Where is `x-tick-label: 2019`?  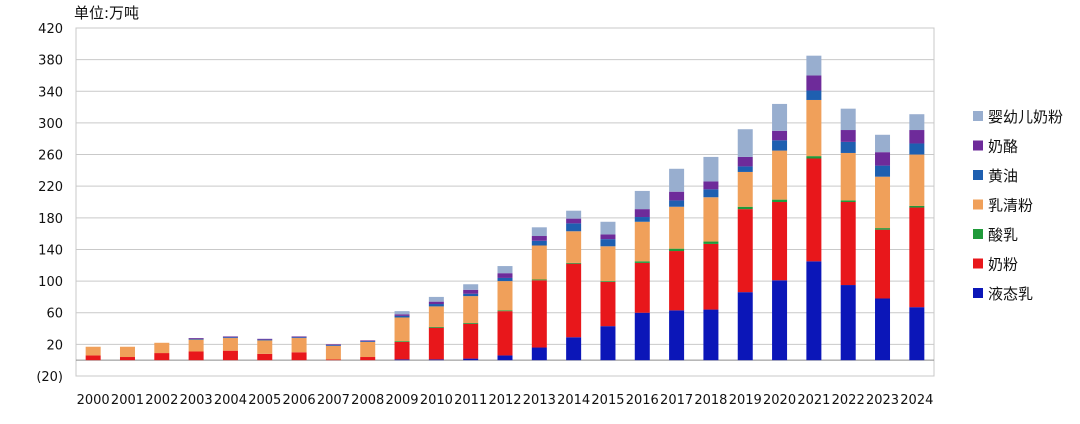
x-tick-label: 2019 is located at coordinates (745, 400).